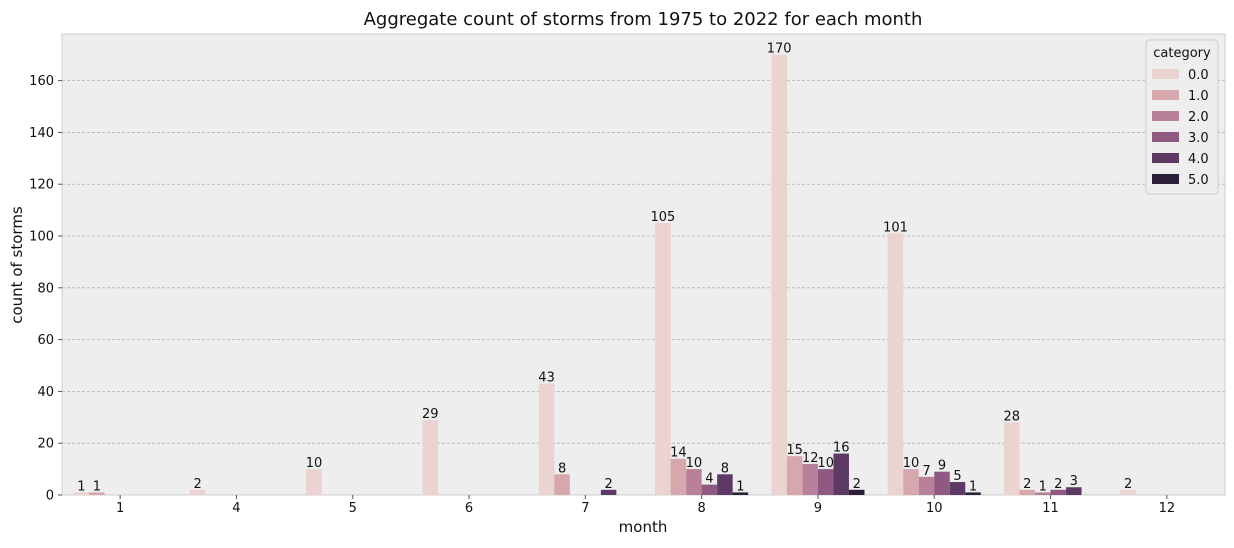 This screenshot has width=1234, height=548. What do you see at coordinates (702, 508) in the screenshot?
I see `x-tick-label: 8` at bounding box center [702, 508].